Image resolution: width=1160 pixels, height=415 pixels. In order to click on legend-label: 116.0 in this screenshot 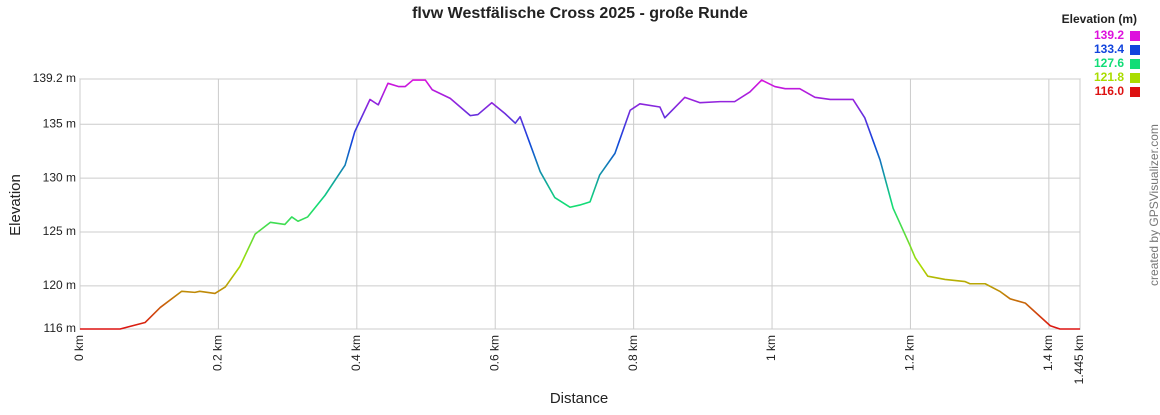, I will do `click(1110, 91)`.